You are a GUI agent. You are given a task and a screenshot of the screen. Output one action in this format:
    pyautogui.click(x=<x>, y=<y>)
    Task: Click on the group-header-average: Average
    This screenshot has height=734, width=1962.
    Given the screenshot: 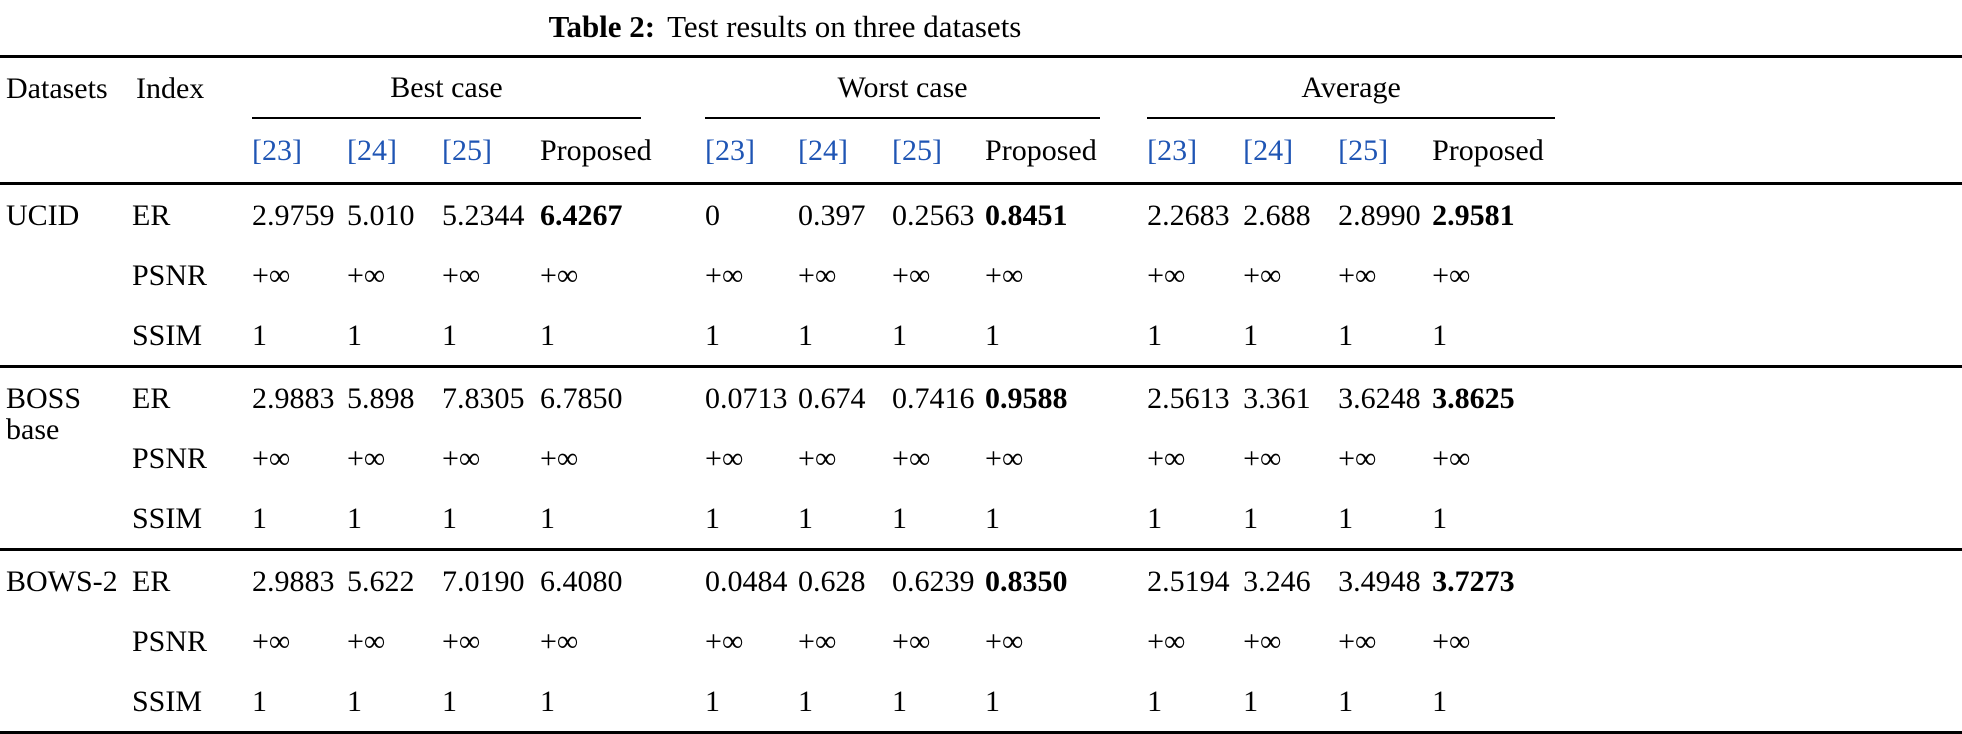 What is the action you would take?
    pyautogui.click(x=1553, y=88)
    